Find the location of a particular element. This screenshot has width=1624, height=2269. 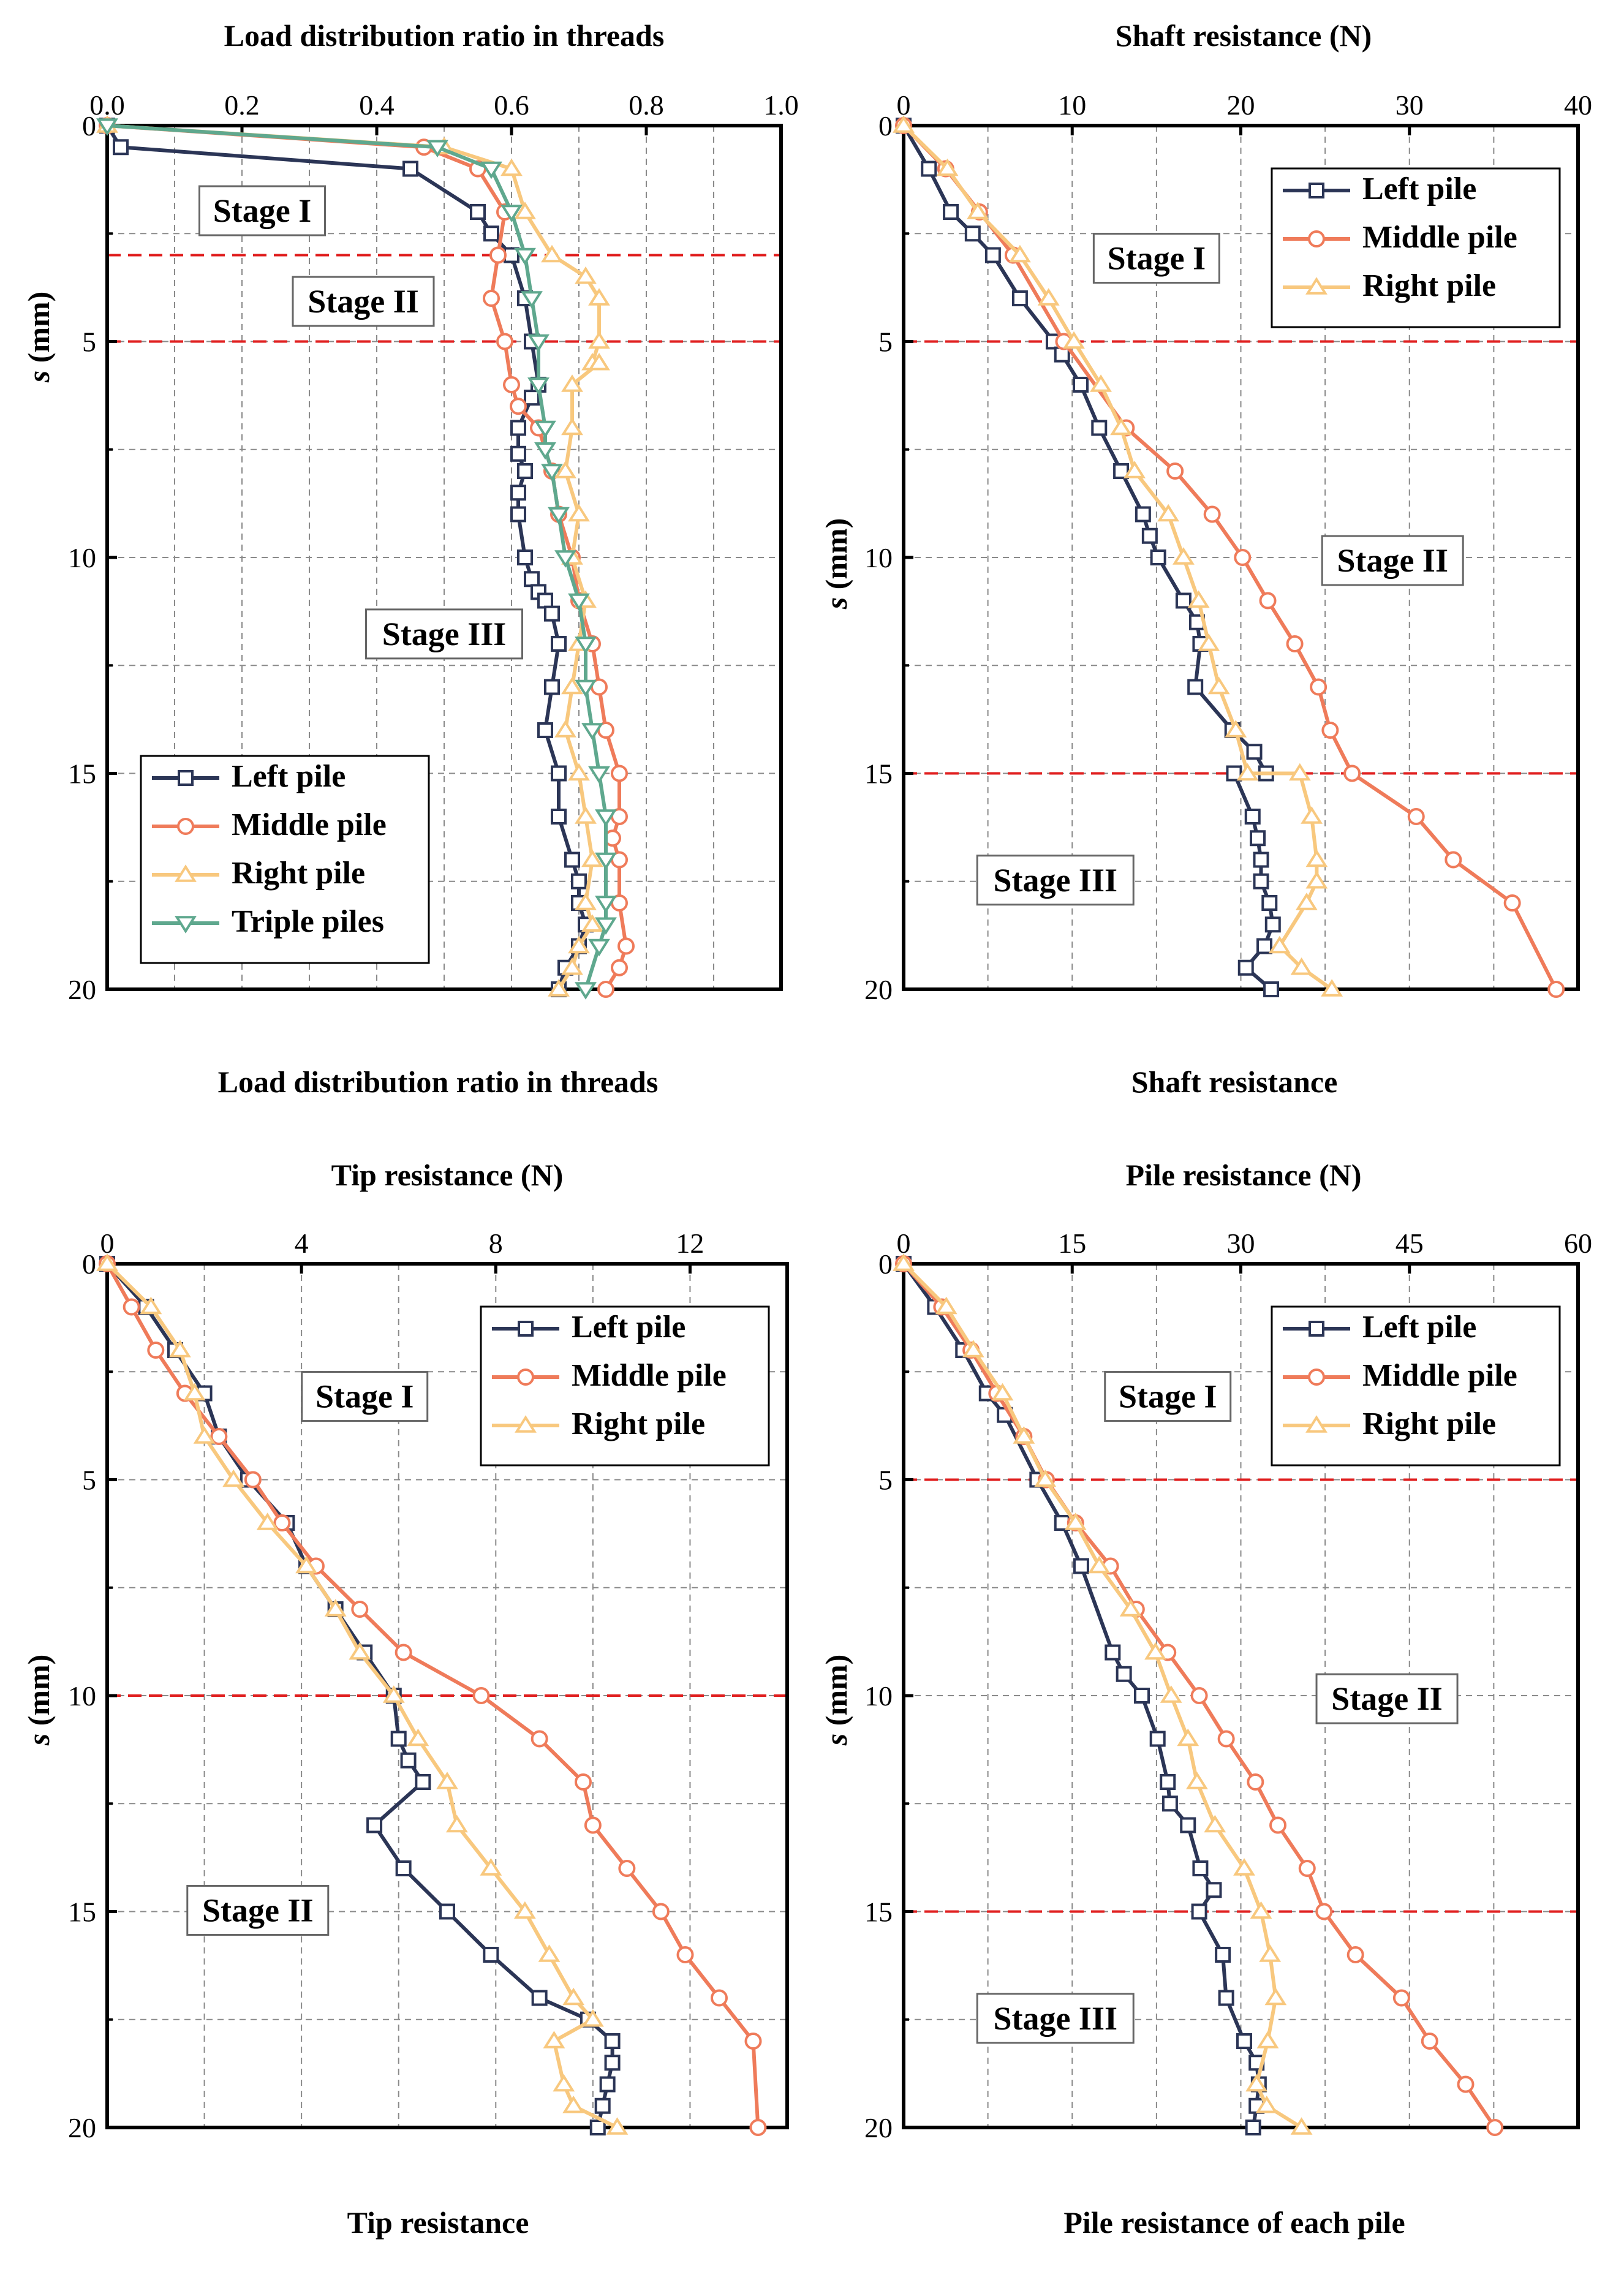

x-tick-label: 10 is located at coordinates (1072, 105).